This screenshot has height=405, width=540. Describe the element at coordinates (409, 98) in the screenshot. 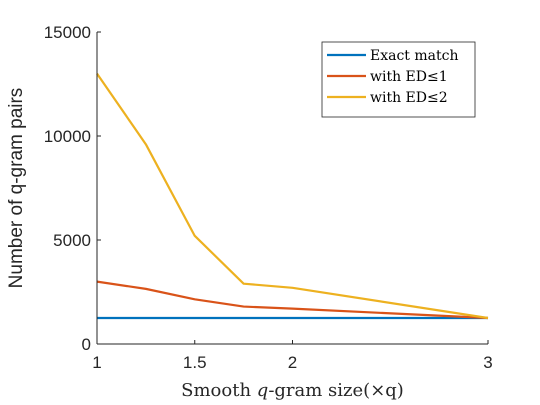

I see `legend-label-3: with ED≤2` at that location.